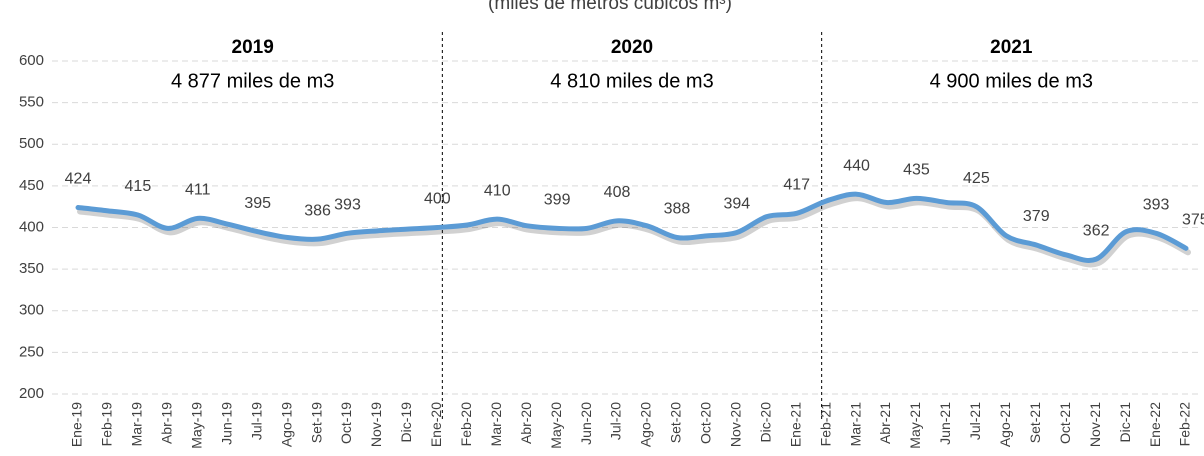 This screenshot has width=1204, height=456. Describe the element at coordinates (1125, 422) in the screenshot. I see `x-tick-label: Dic-21` at that location.